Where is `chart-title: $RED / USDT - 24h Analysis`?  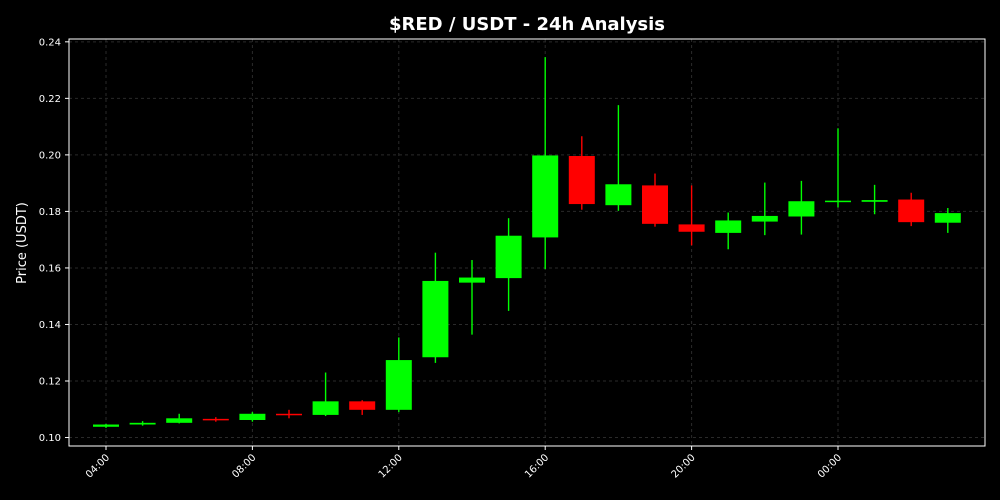 chart-title: $RED / USDT - 24h Analysis is located at coordinates (527, 24).